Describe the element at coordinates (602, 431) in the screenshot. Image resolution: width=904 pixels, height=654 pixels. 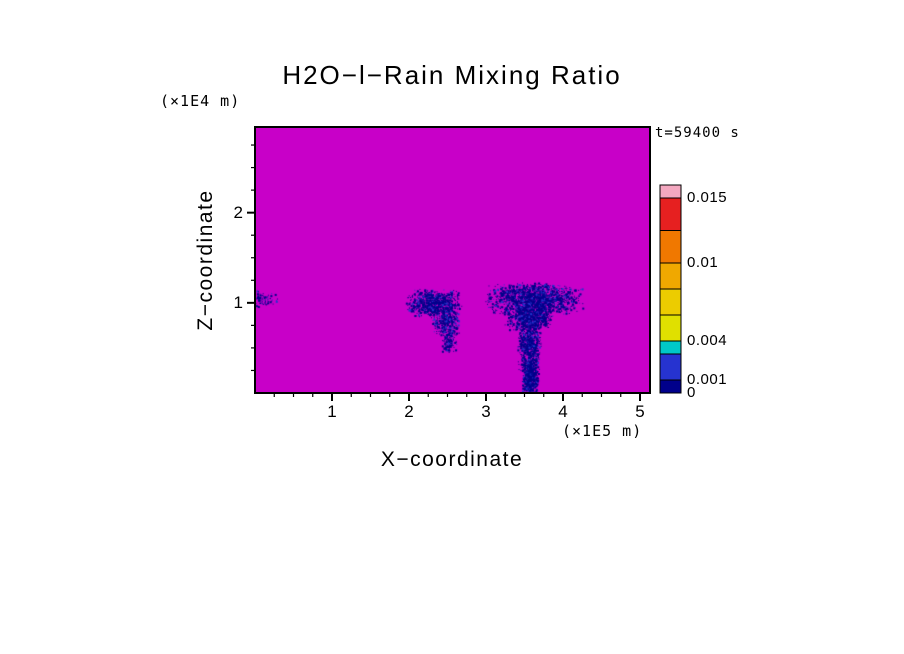
I see `x-axis-unit-label: (×1E5 m)` at that location.